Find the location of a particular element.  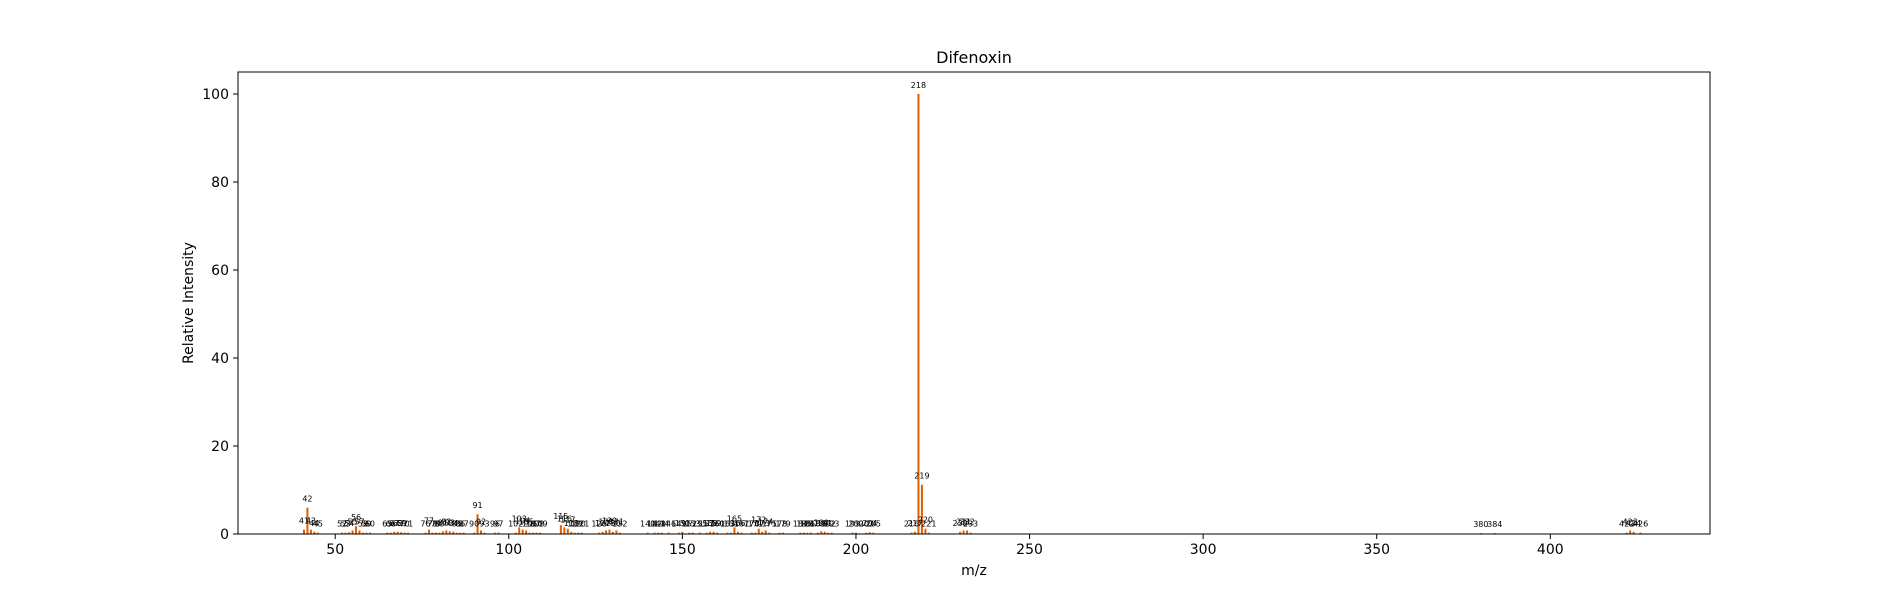

peak-label: 187 is located at coordinates (810, 524).